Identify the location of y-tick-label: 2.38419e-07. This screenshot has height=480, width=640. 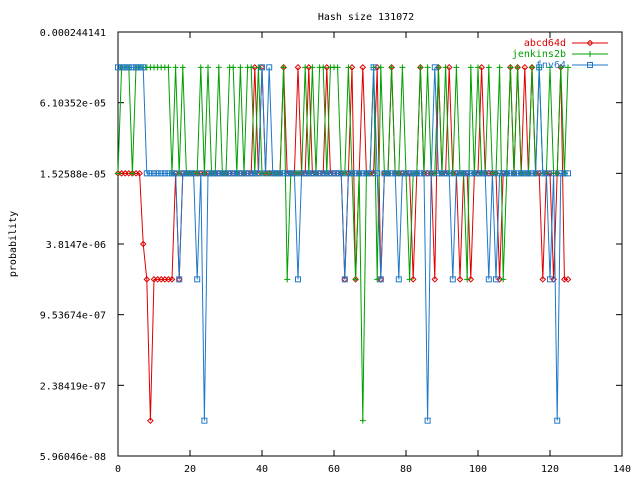
(73, 386).